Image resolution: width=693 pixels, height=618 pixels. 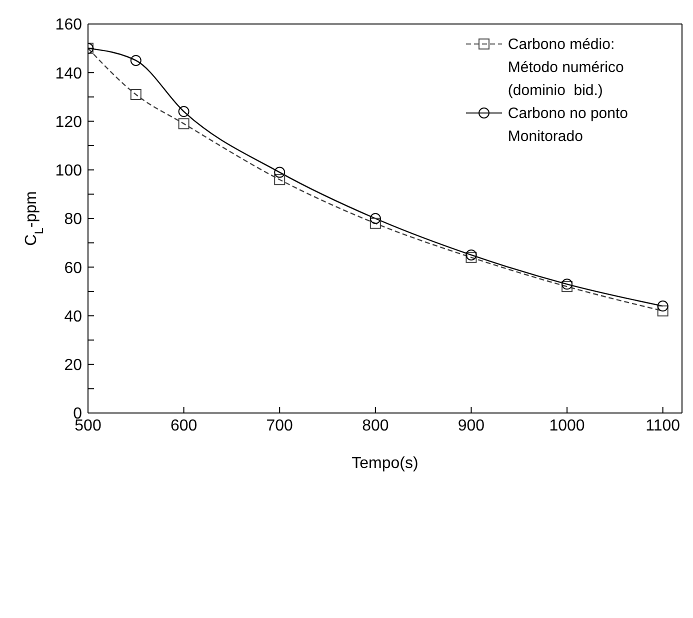 I want to click on x-tick-label: 900, so click(x=471, y=425).